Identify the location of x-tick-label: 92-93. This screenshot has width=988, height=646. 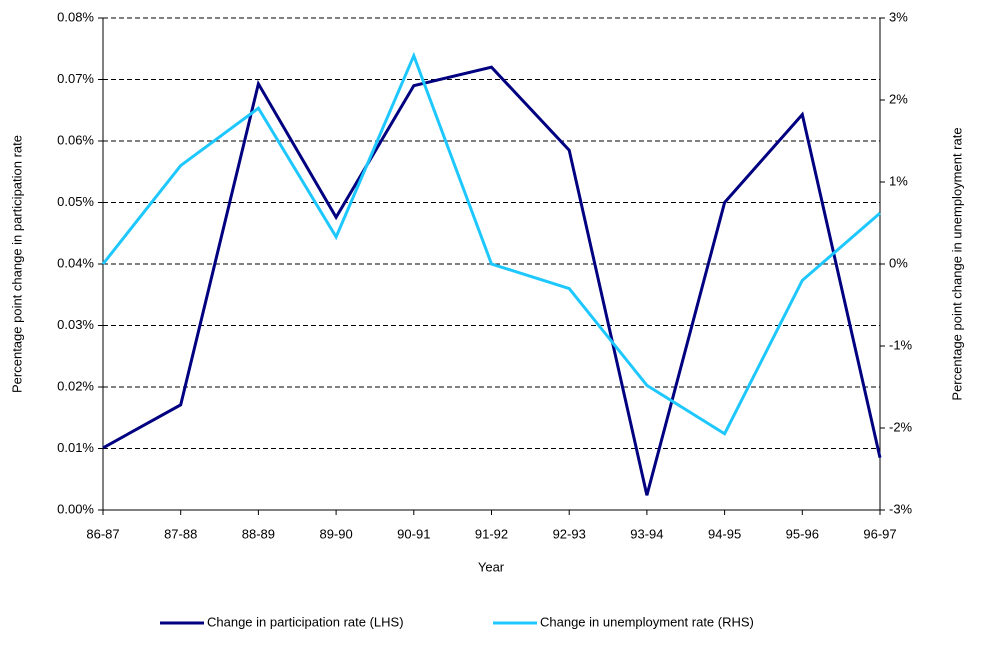
(569, 533).